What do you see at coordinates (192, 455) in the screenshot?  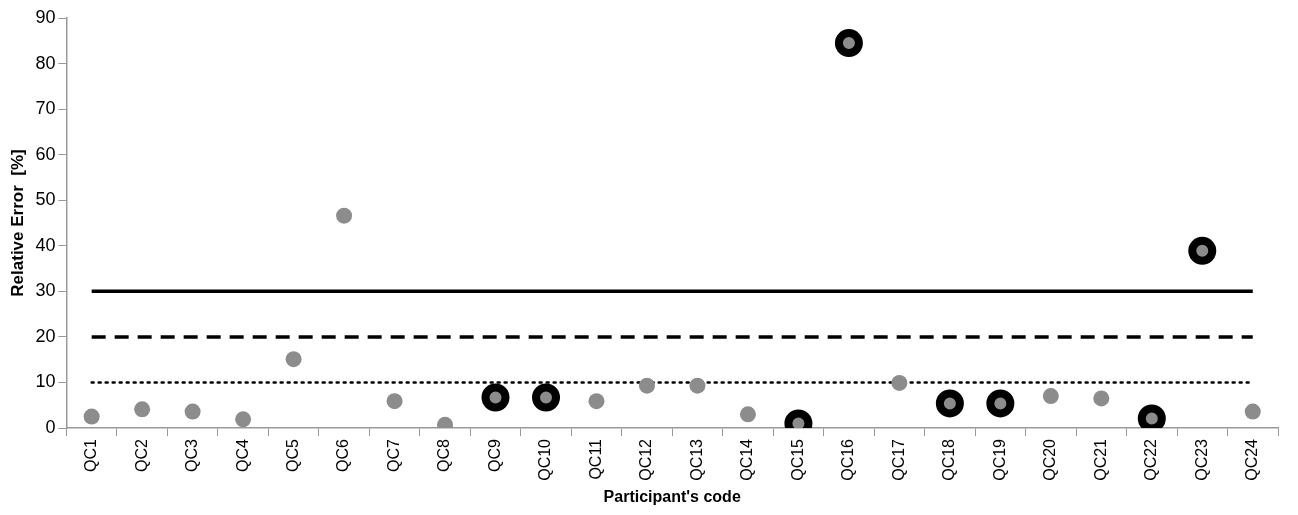 I see `x-tick-label: QC3` at bounding box center [192, 455].